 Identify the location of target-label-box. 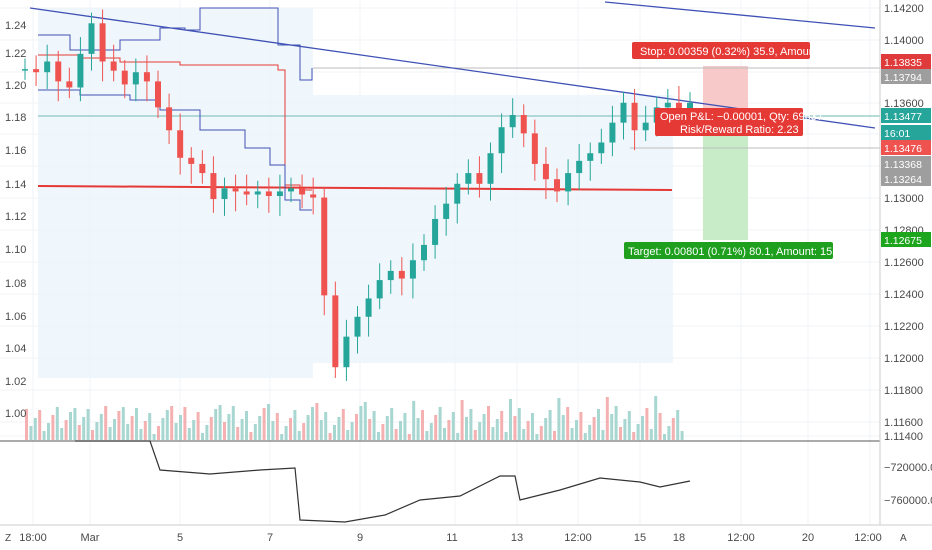
(728, 250).